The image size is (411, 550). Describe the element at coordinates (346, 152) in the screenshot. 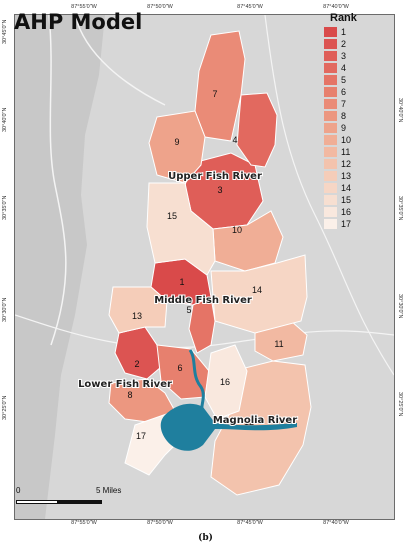

I see `legend-label: 11` at that location.